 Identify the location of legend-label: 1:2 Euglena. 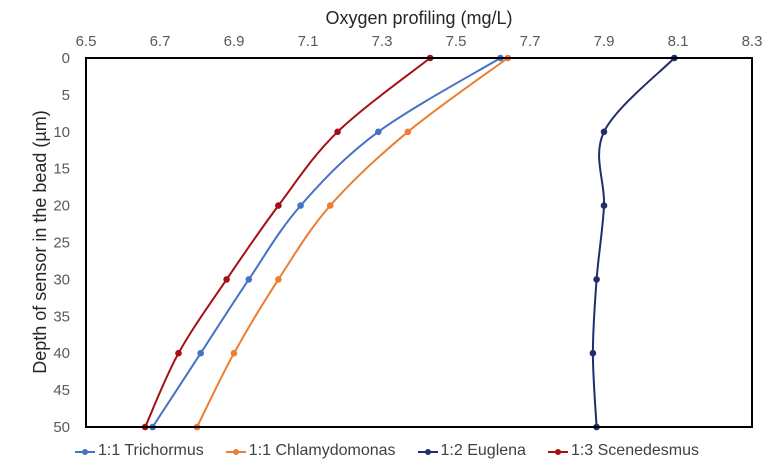
(483, 450).